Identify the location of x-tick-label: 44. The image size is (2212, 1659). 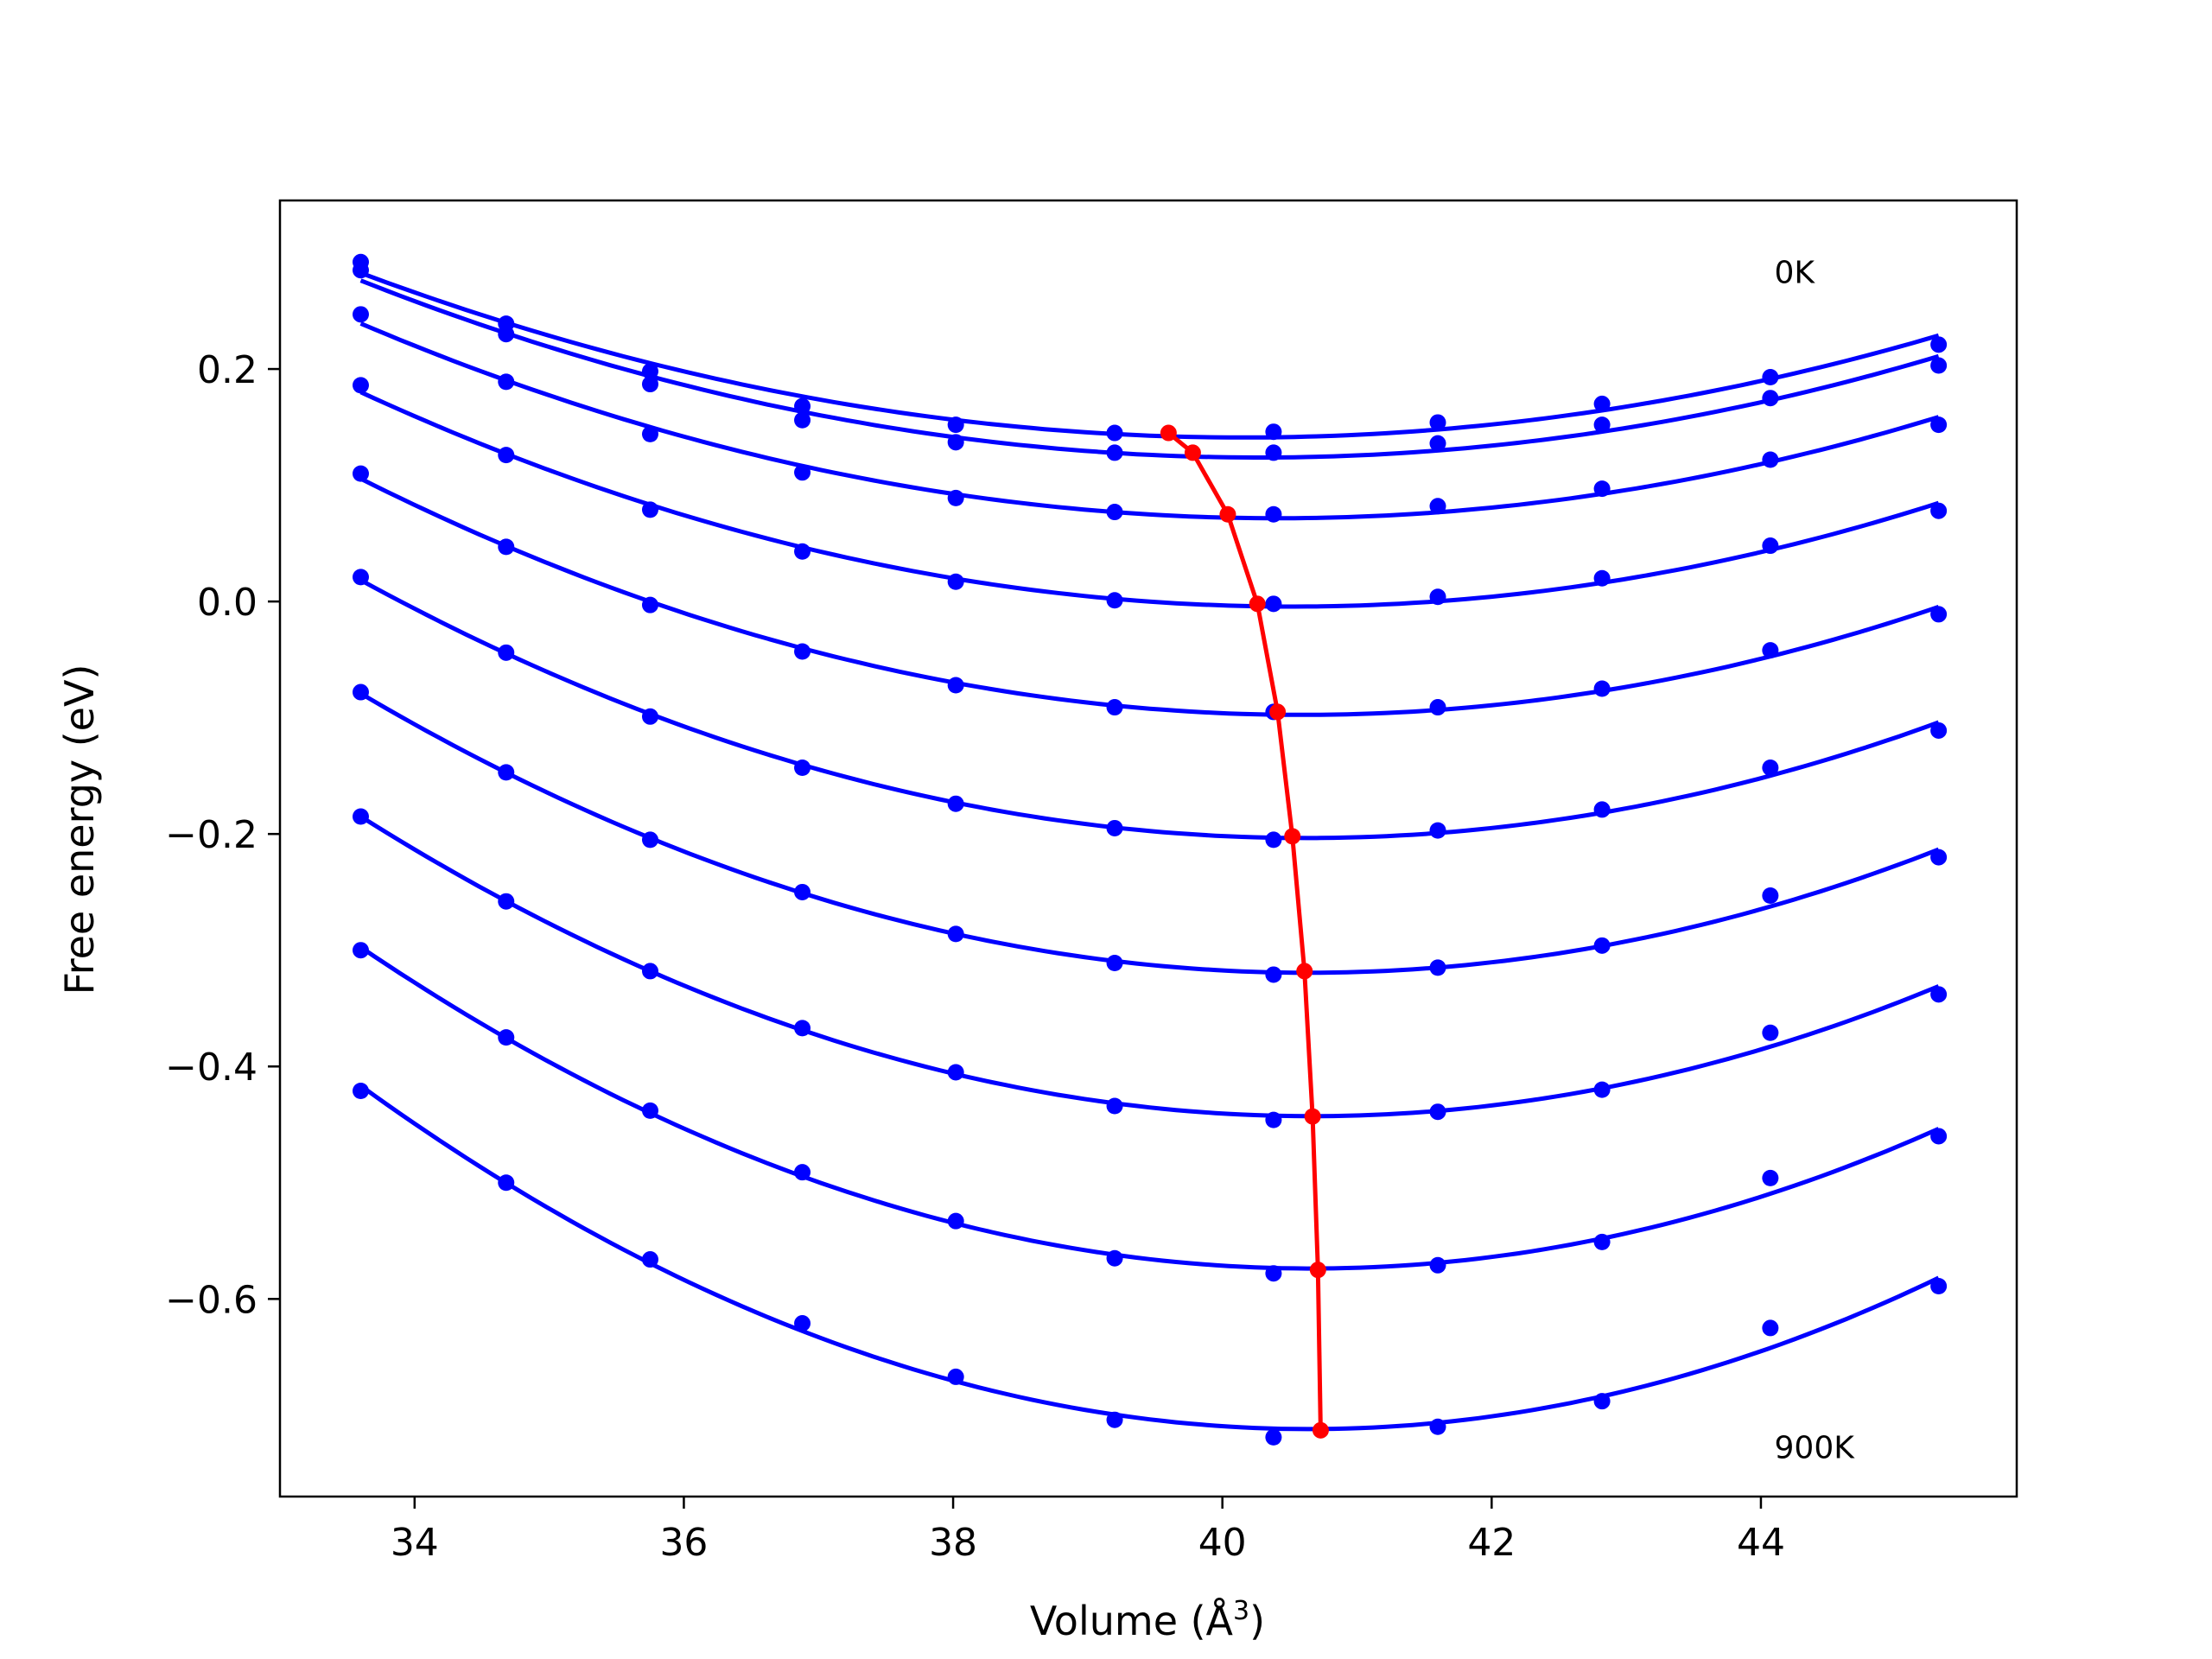
(1761, 1543).